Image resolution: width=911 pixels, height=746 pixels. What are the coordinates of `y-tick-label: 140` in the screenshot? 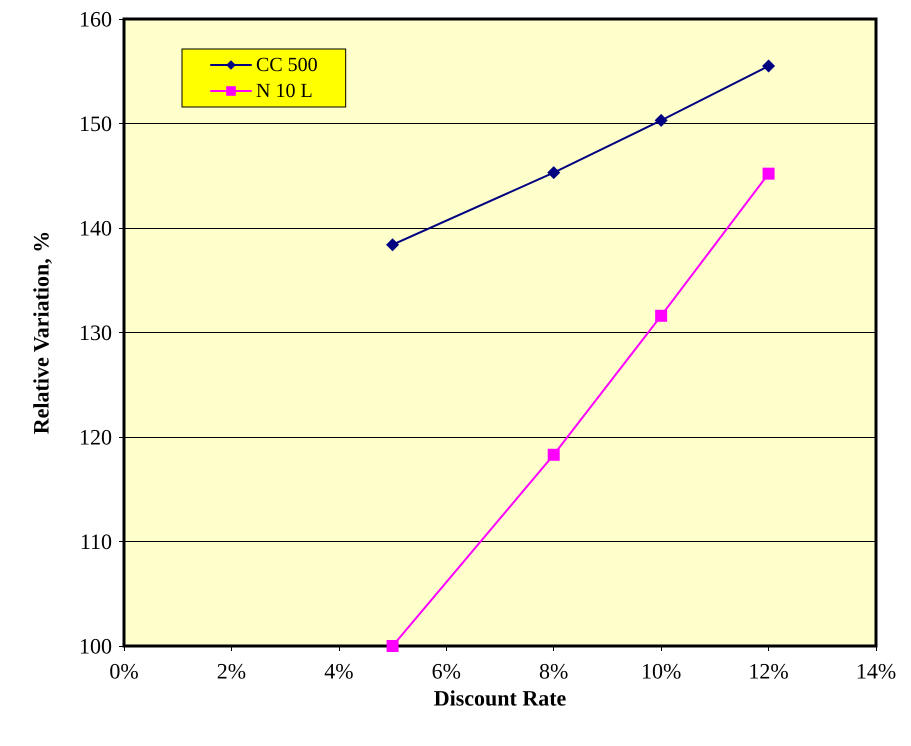 It's located at (95, 228).